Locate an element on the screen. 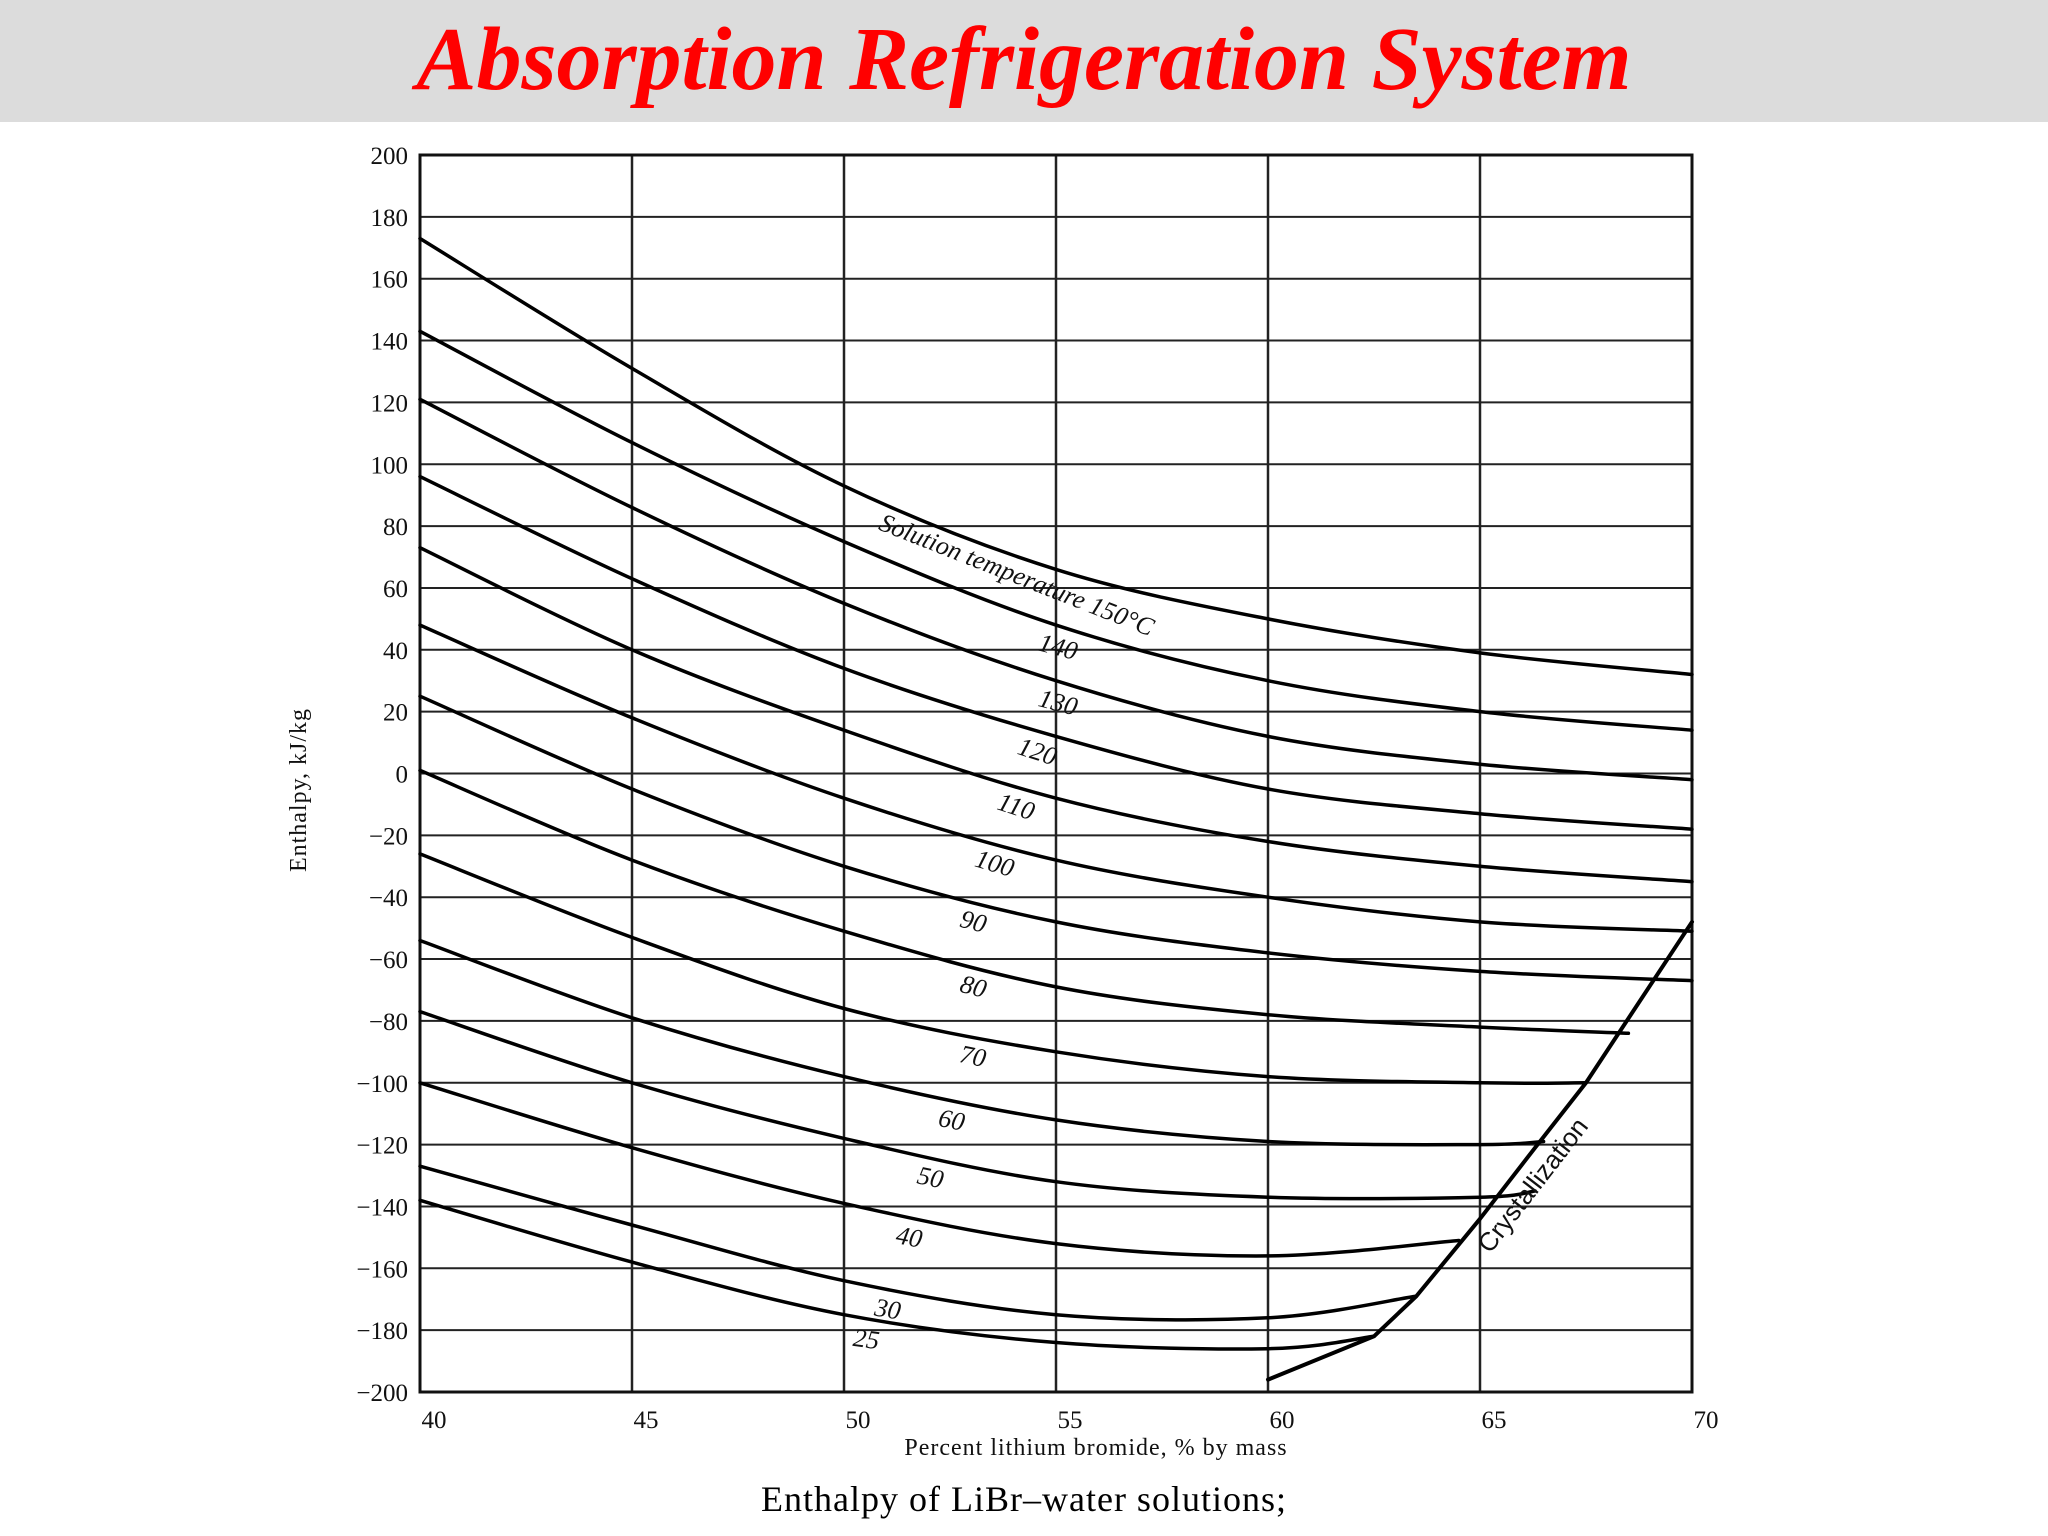  y-tick-label: −180 is located at coordinates (382, 1331).